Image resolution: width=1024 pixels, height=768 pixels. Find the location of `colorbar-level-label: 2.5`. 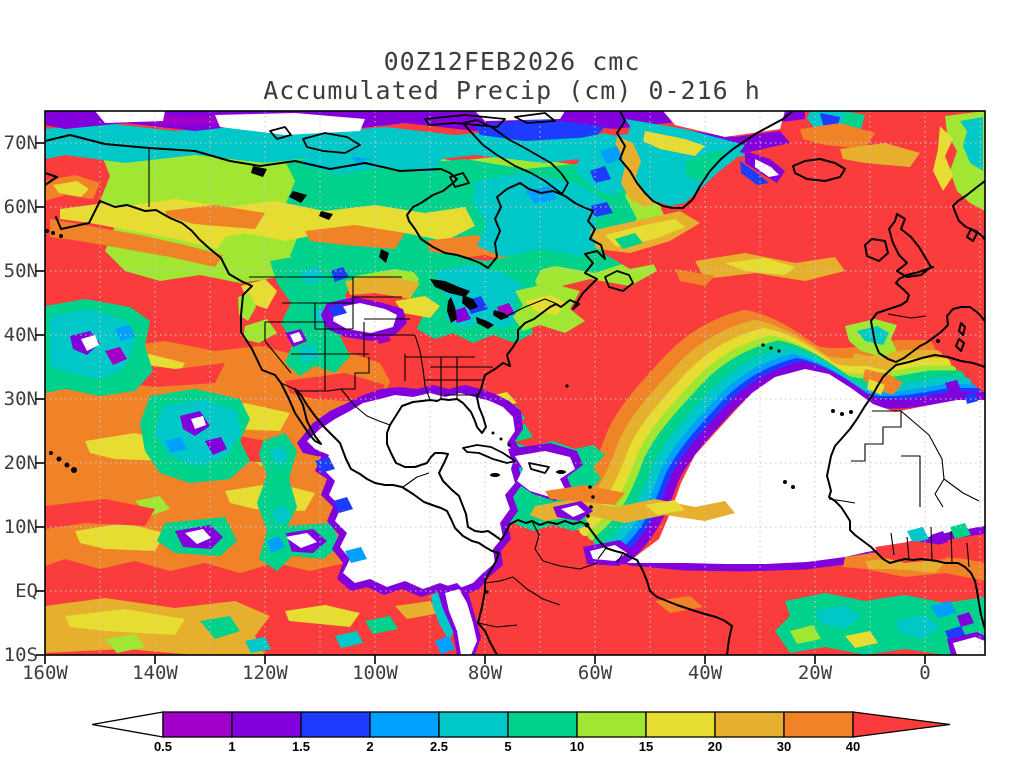

colorbar-level-label: 2.5 is located at coordinates (439, 746).